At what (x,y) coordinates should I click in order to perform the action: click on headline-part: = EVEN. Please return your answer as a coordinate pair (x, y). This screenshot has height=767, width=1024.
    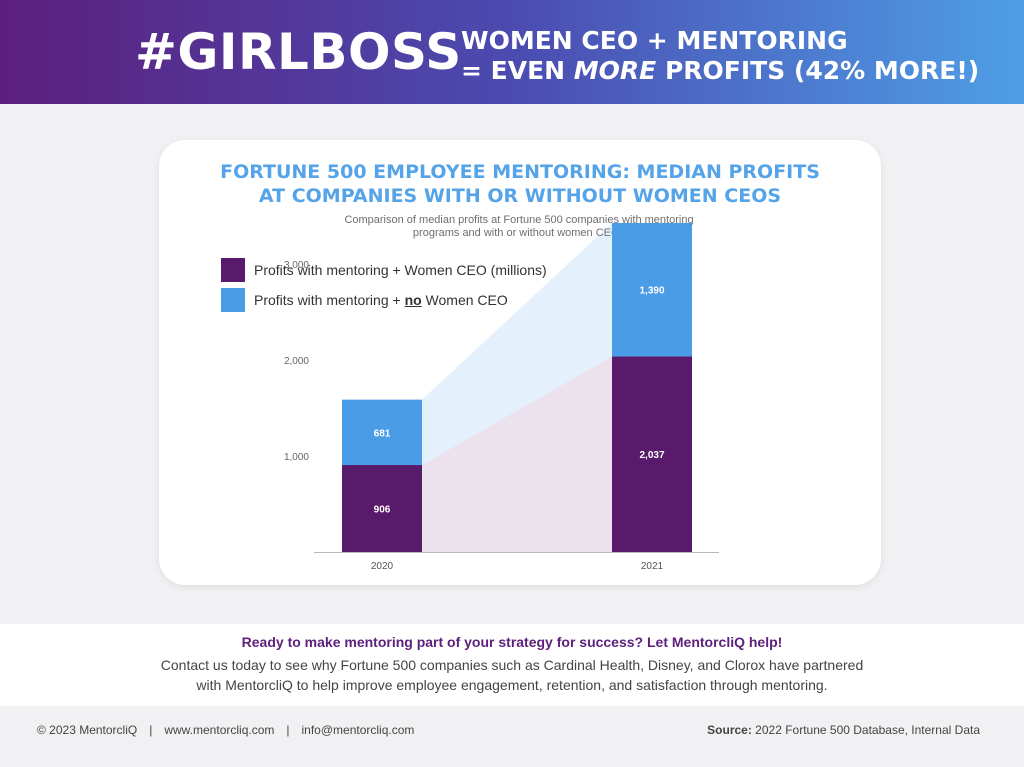
    Looking at the image, I should click on (517, 70).